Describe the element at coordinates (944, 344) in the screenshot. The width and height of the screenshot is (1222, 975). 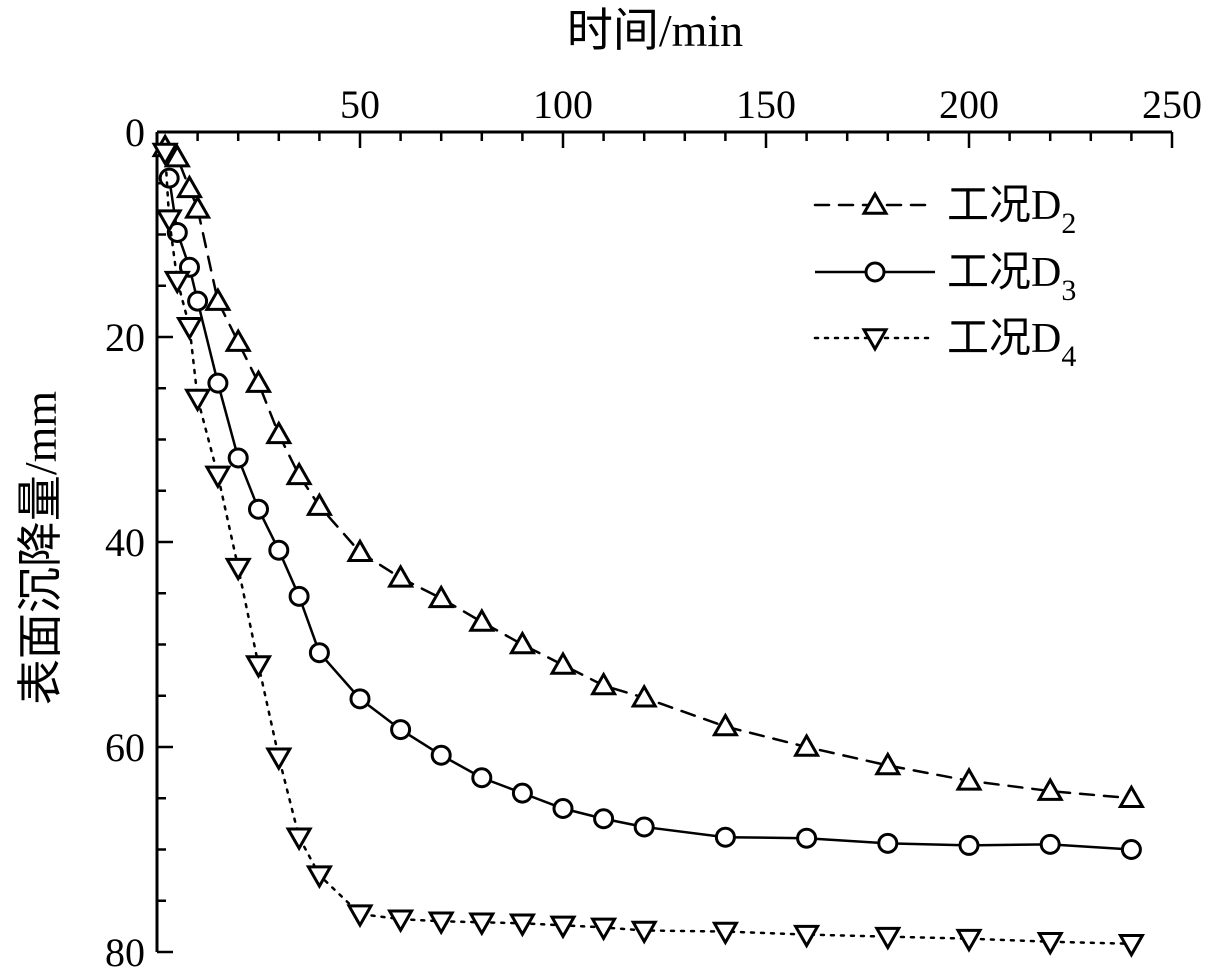
I see `legend-entry: 工况D4` at that location.